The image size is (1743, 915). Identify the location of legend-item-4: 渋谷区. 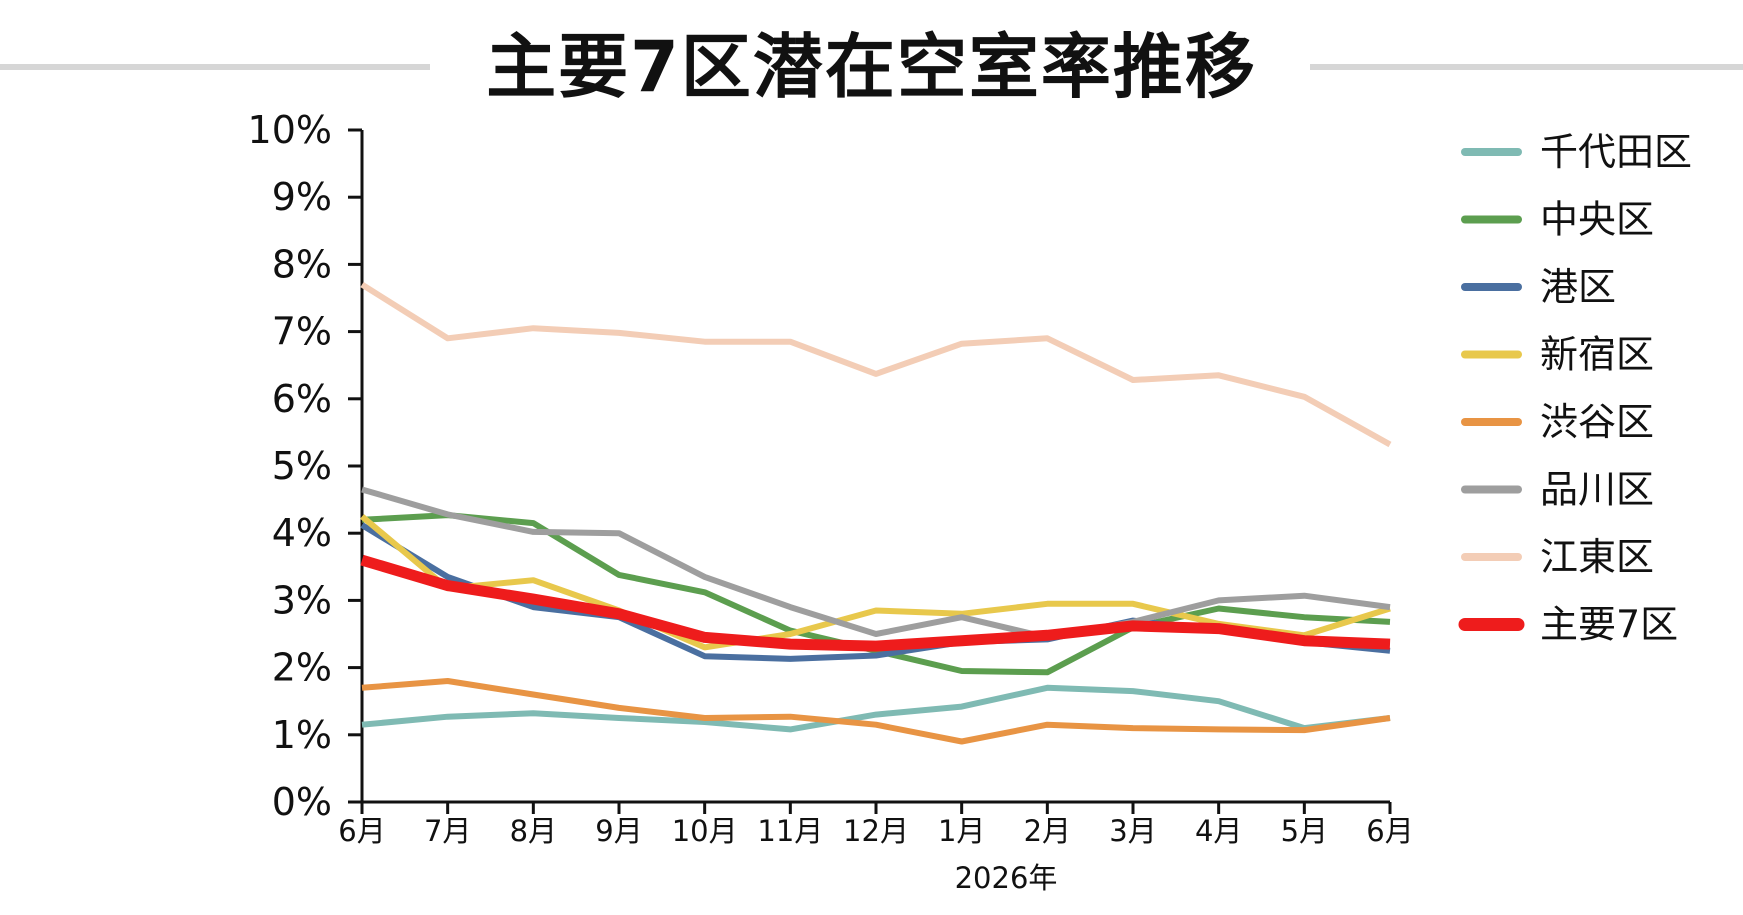
(1557, 422).